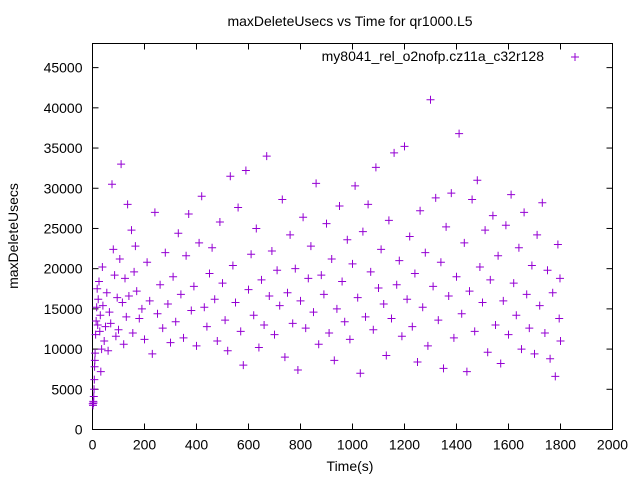  I want to click on y-tick-label: 0, so click(79, 430).